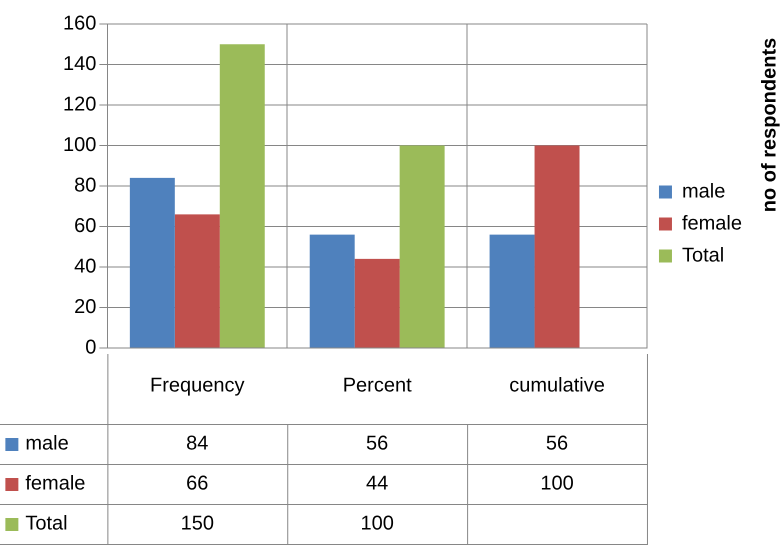 This screenshot has width=782, height=550. What do you see at coordinates (79, 23) in the screenshot?
I see `y-tick-label: 160` at bounding box center [79, 23].